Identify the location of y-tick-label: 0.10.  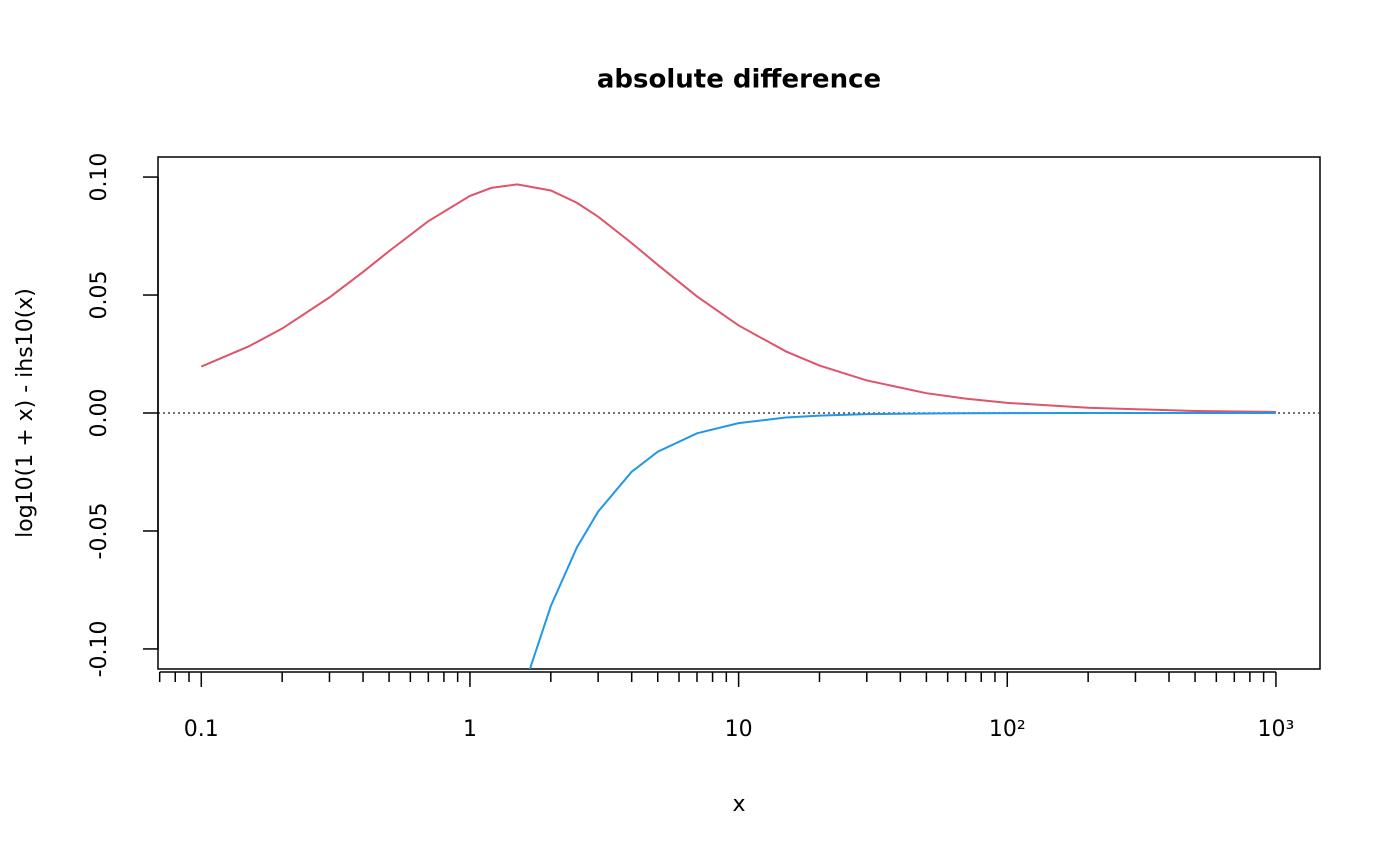
(99, 177).